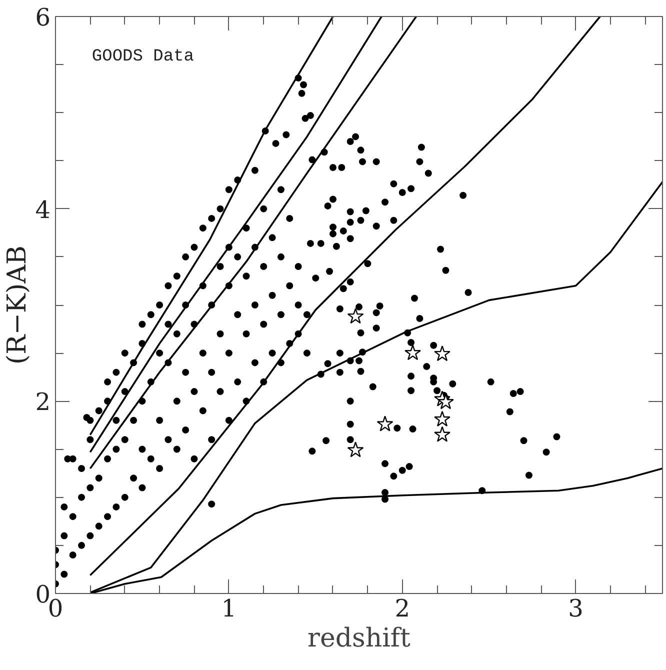 This screenshot has width=666, height=670. Describe the element at coordinates (576, 608) in the screenshot. I see `x-tick-label: 3` at that location.